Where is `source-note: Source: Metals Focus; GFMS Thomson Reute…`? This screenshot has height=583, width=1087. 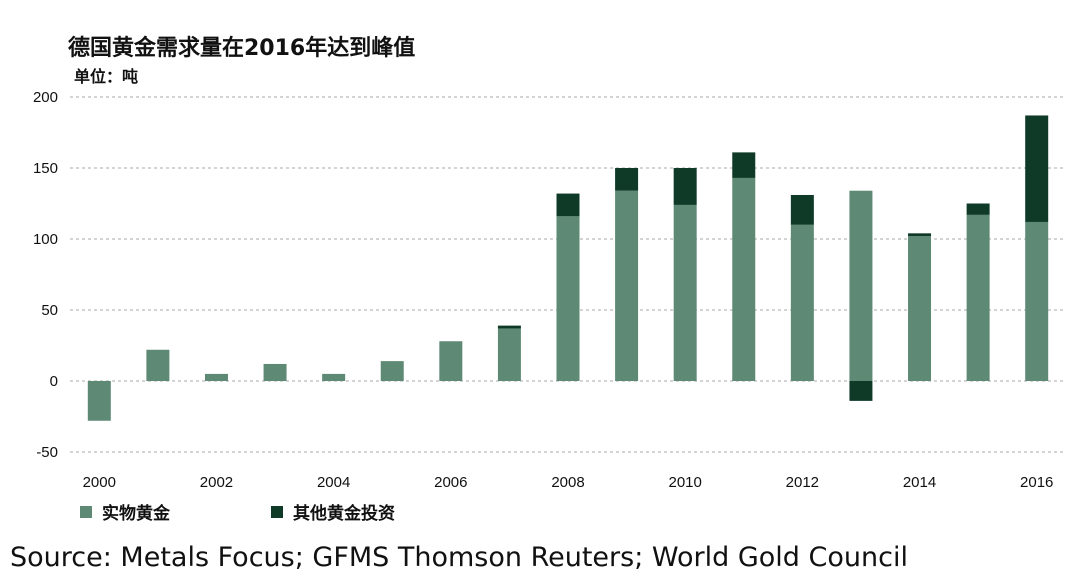
source-note: Source: Metals Focus; GFMS Thomson Reute… is located at coordinates (459, 557).